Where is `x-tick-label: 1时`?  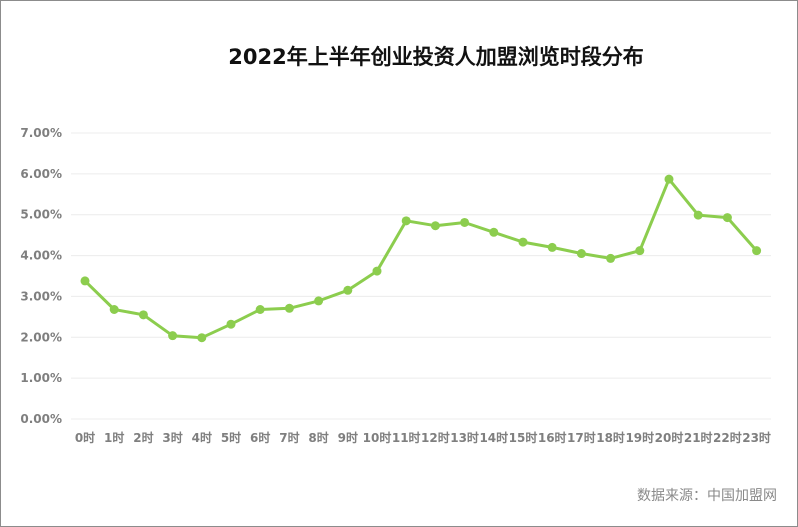 x-tick-label: 1时 is located at coordinates (114, 437).